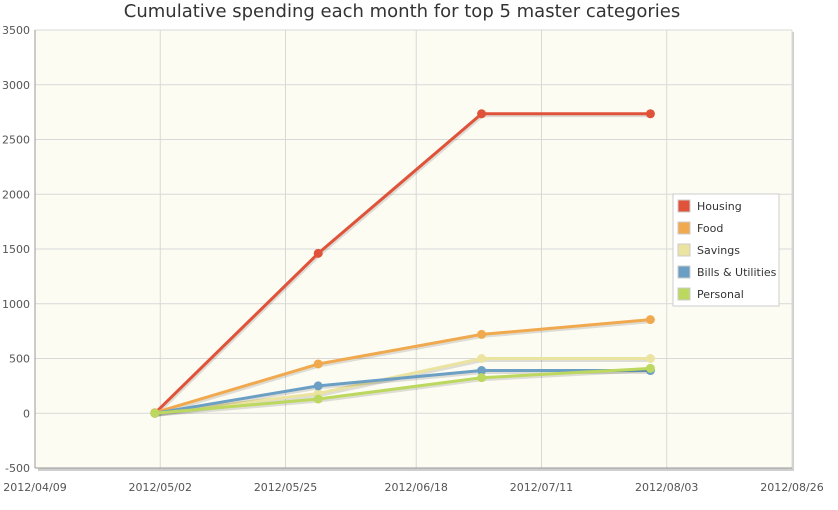 Image resolution: width=838 pixels, height=510 pixels. What do you see at coordinates (737, 272) in the screenshot?
I see `legend-label: Bills & Utilities` at bounding box center [737, 272].